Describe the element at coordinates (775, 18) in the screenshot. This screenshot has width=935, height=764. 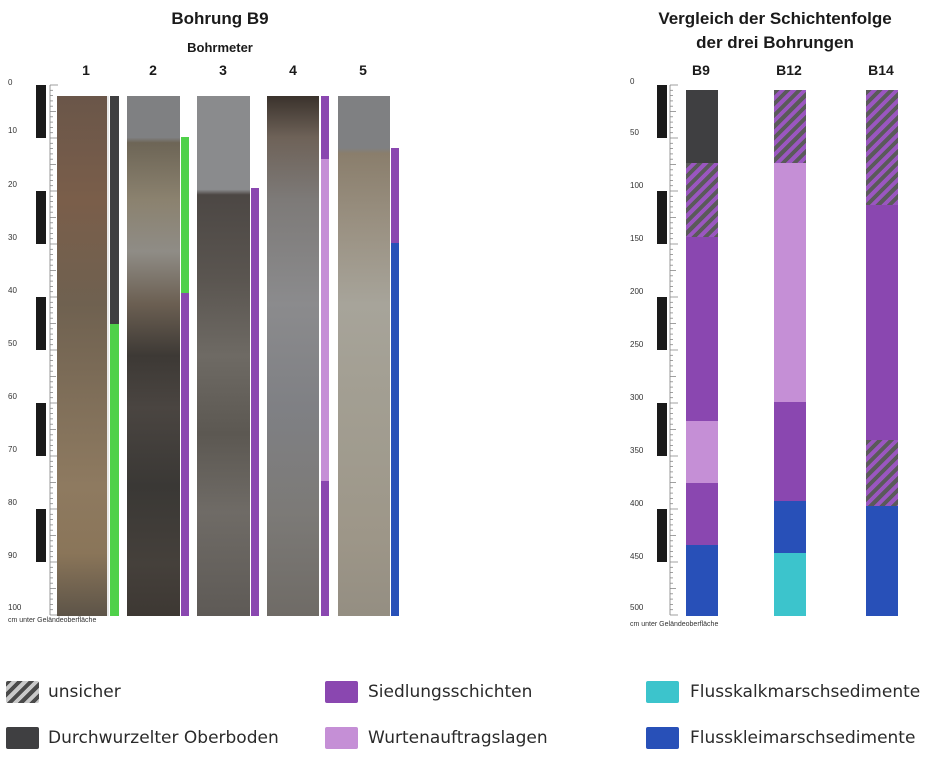
I see `right-title-line1: Vergleich der Schichtenfolge` at that location.